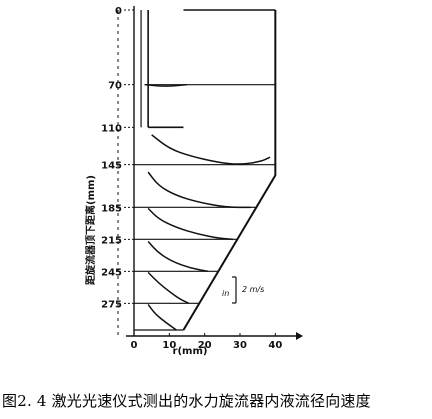 This screenshot has height=419, width=432. Describe the element at coordinates (225, 293) in the screenshot. I see `scale-bar-left-label: in` at that location.